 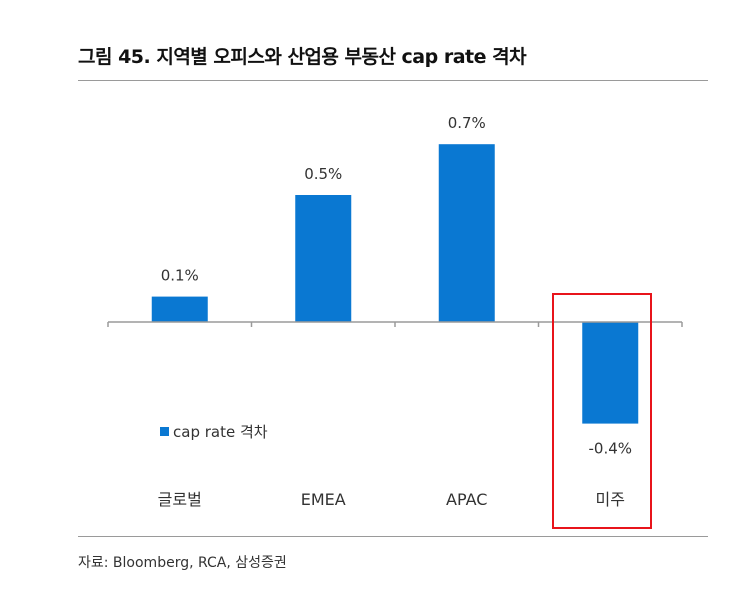 I want to click on data-label-3: 0.7%, so click(x=467, y=123).